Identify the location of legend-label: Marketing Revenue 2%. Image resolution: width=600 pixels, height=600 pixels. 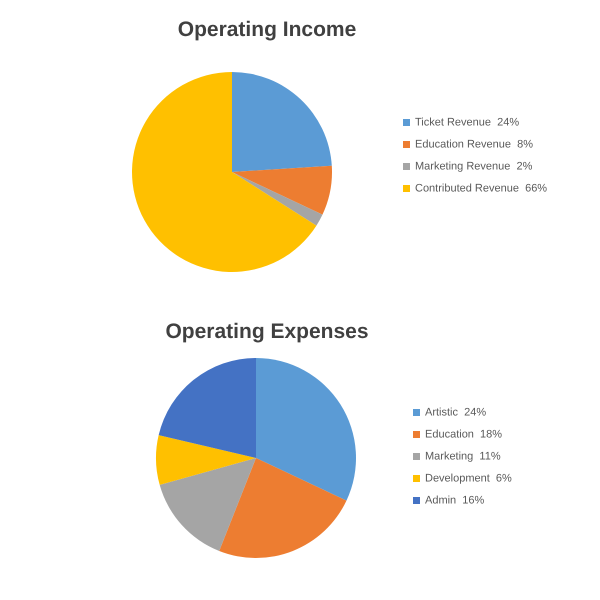
(474, 166).